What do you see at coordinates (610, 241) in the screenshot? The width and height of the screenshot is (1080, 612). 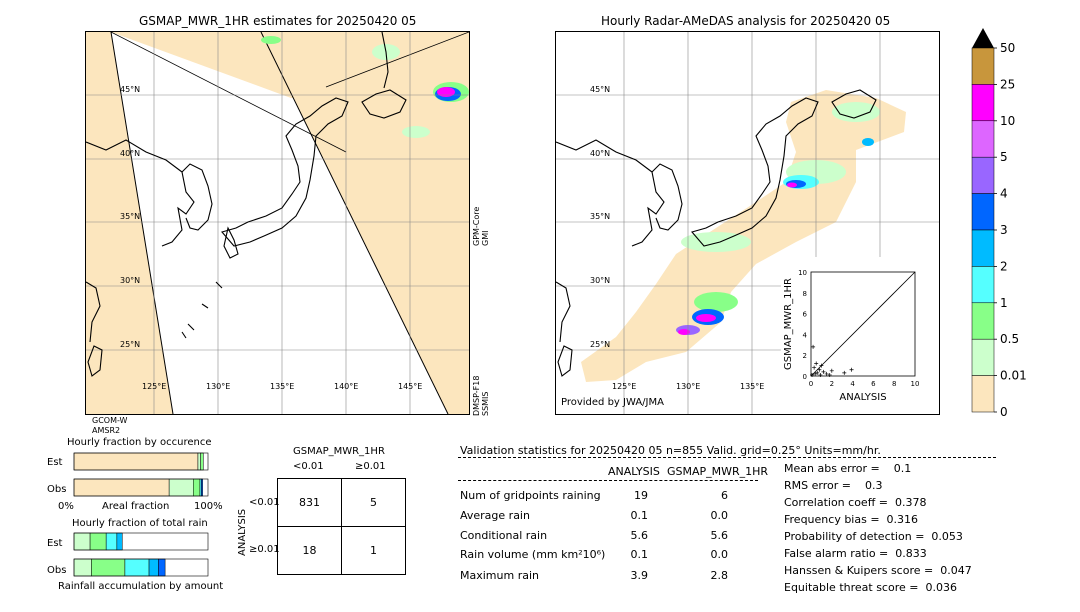 I see `asia-coast` at bounding box center [610, 241].